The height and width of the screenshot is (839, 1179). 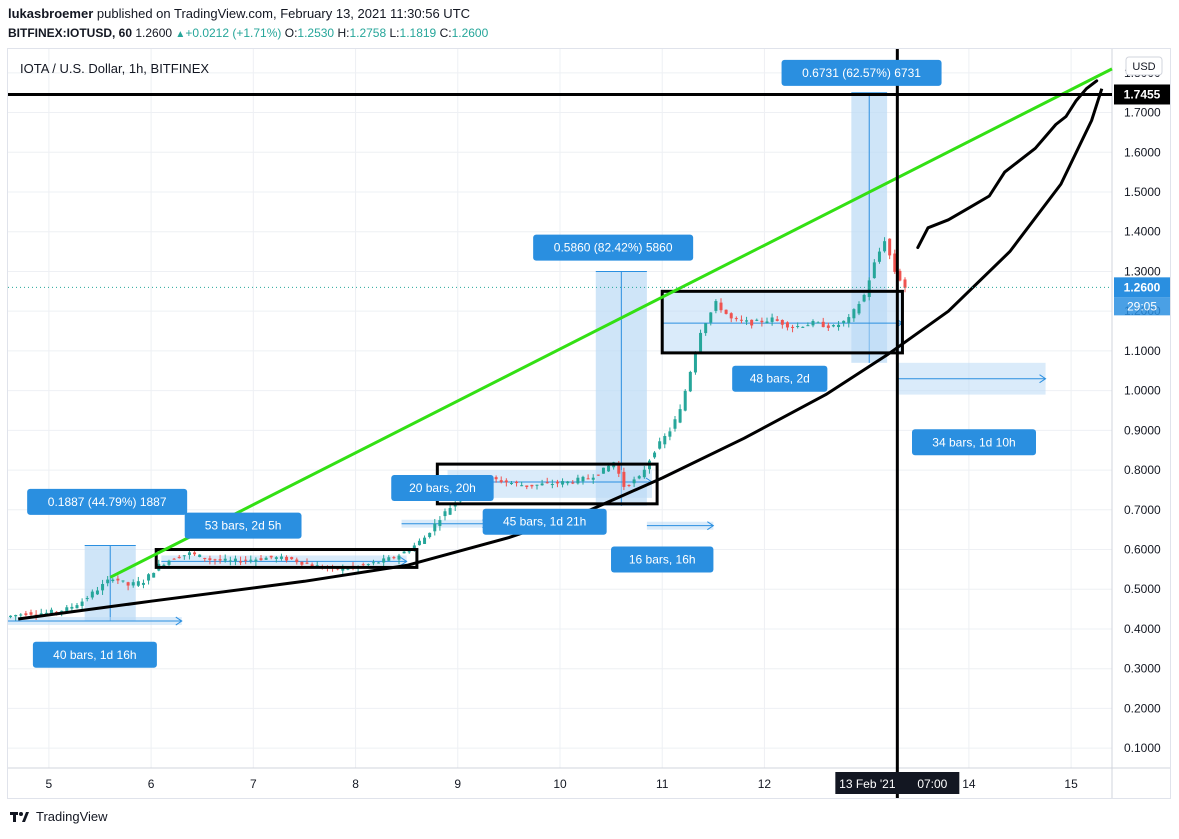 What do you see at coordinates (291, 33) in the screenshot?
I see `open-label: O:` at bounding box center [291, 33].